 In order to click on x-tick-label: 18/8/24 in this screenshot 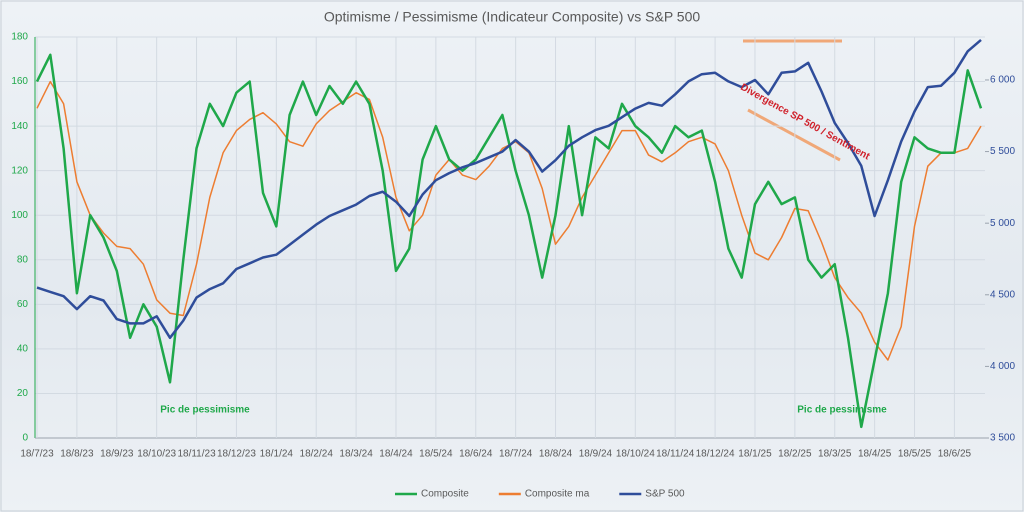, I will do `click(556, 454)`.